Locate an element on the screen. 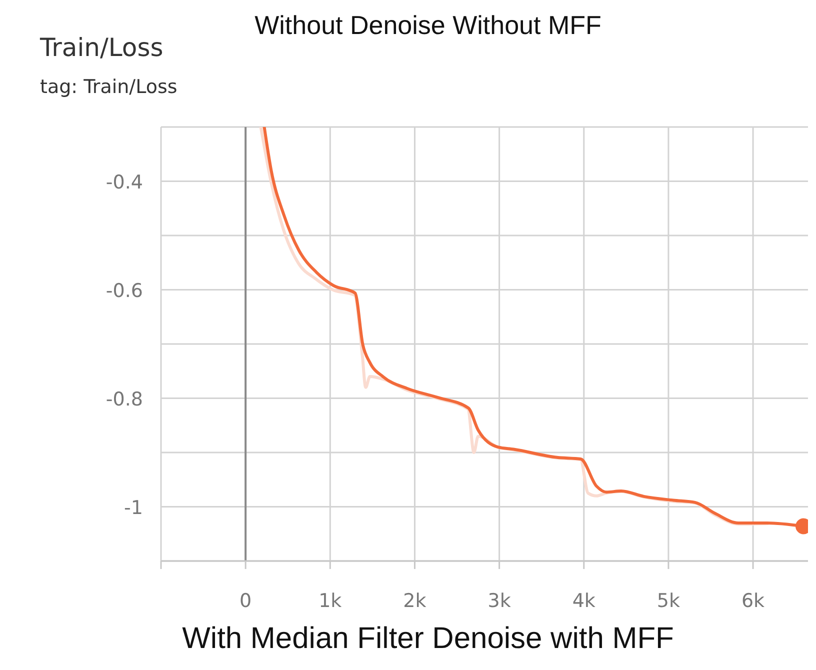  x-tick-label: 4k is located at coordinates (584, 601).